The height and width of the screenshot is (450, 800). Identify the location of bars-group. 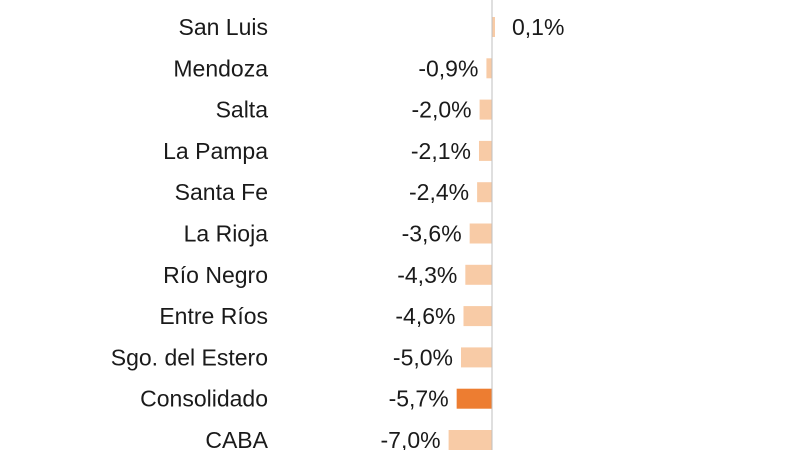
(471, 233).